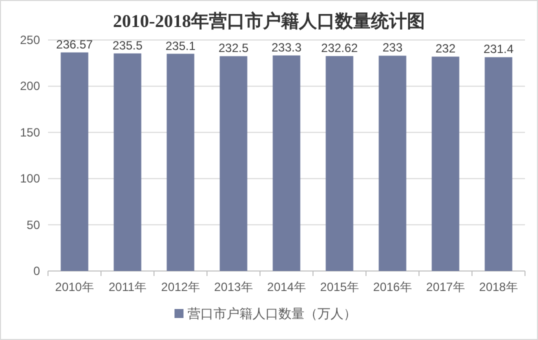  Describe the element at coordinates (30, 86) in the screenshot. I see `y-tick-label: 200` at that location.